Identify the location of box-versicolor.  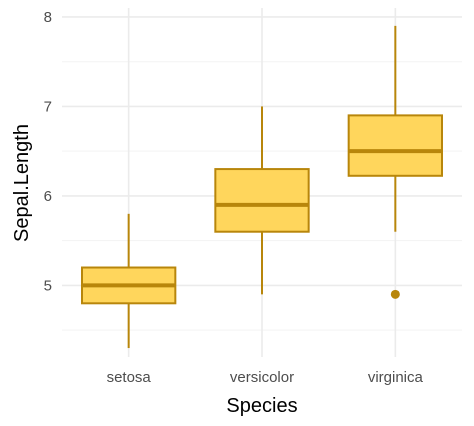
(262, 200).